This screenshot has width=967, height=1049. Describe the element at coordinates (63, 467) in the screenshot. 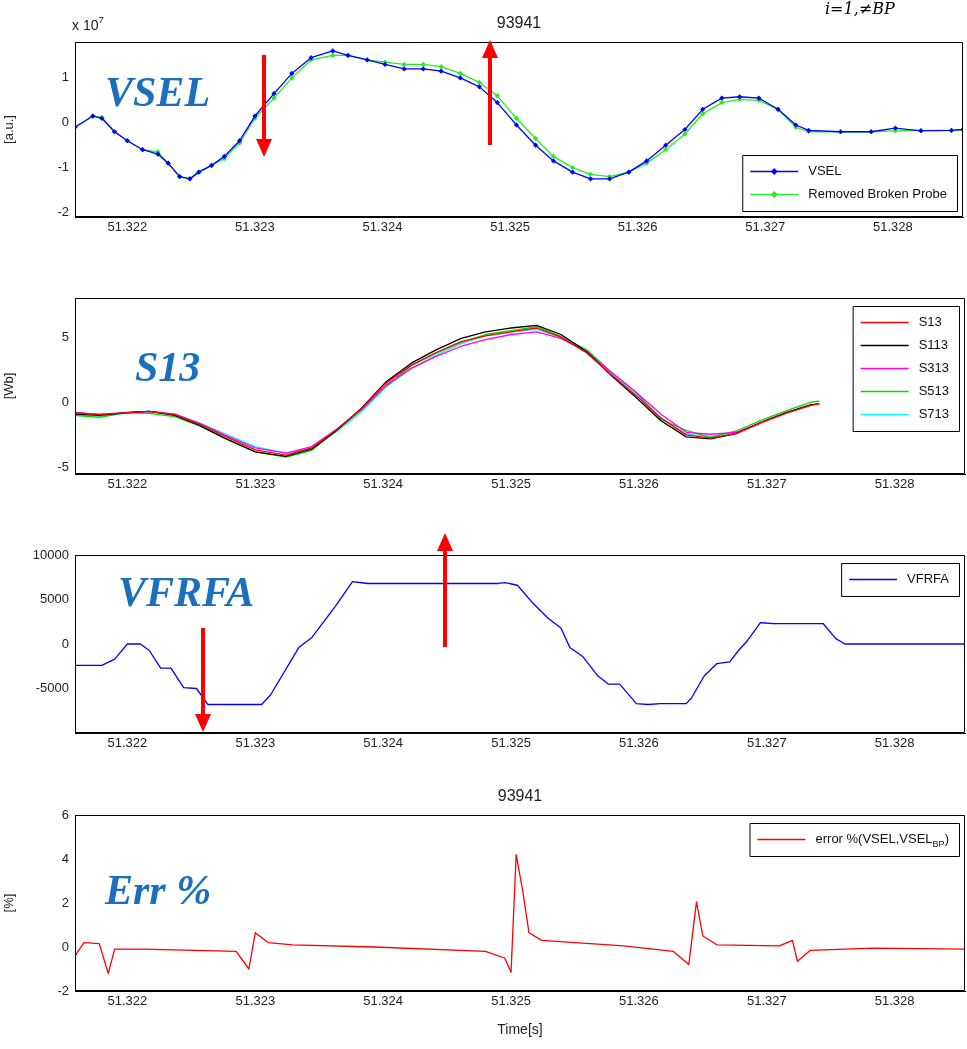

I see `y-tick-label: -5` at that location.